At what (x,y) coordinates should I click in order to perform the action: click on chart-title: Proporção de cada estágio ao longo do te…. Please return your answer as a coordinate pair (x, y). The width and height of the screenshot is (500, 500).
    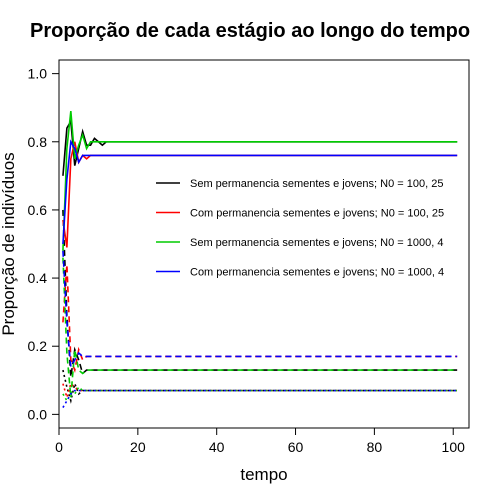
    Looking at the image, I should click on (250, 31).